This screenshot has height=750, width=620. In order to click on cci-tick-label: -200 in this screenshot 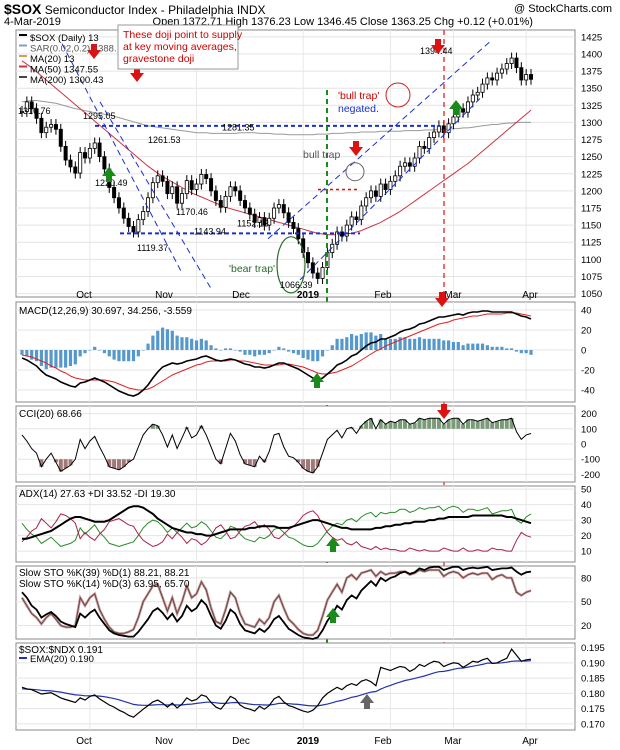, I will do `click(590, 475)`.